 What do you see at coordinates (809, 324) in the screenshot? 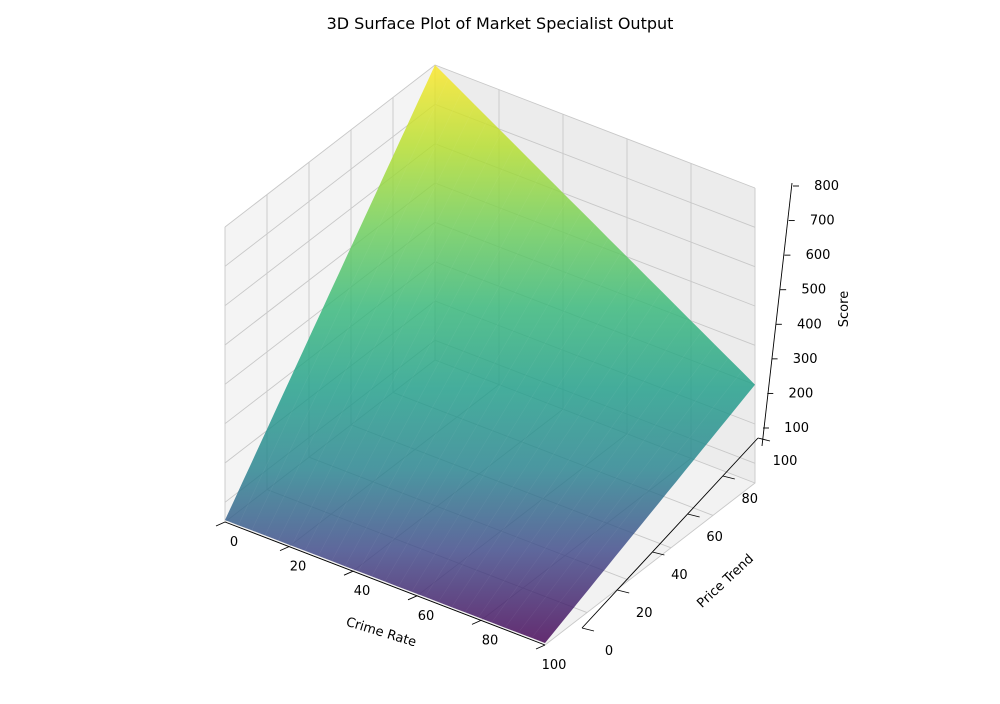
I see `z-tick-label: 400` at bounding box center [809, 324].